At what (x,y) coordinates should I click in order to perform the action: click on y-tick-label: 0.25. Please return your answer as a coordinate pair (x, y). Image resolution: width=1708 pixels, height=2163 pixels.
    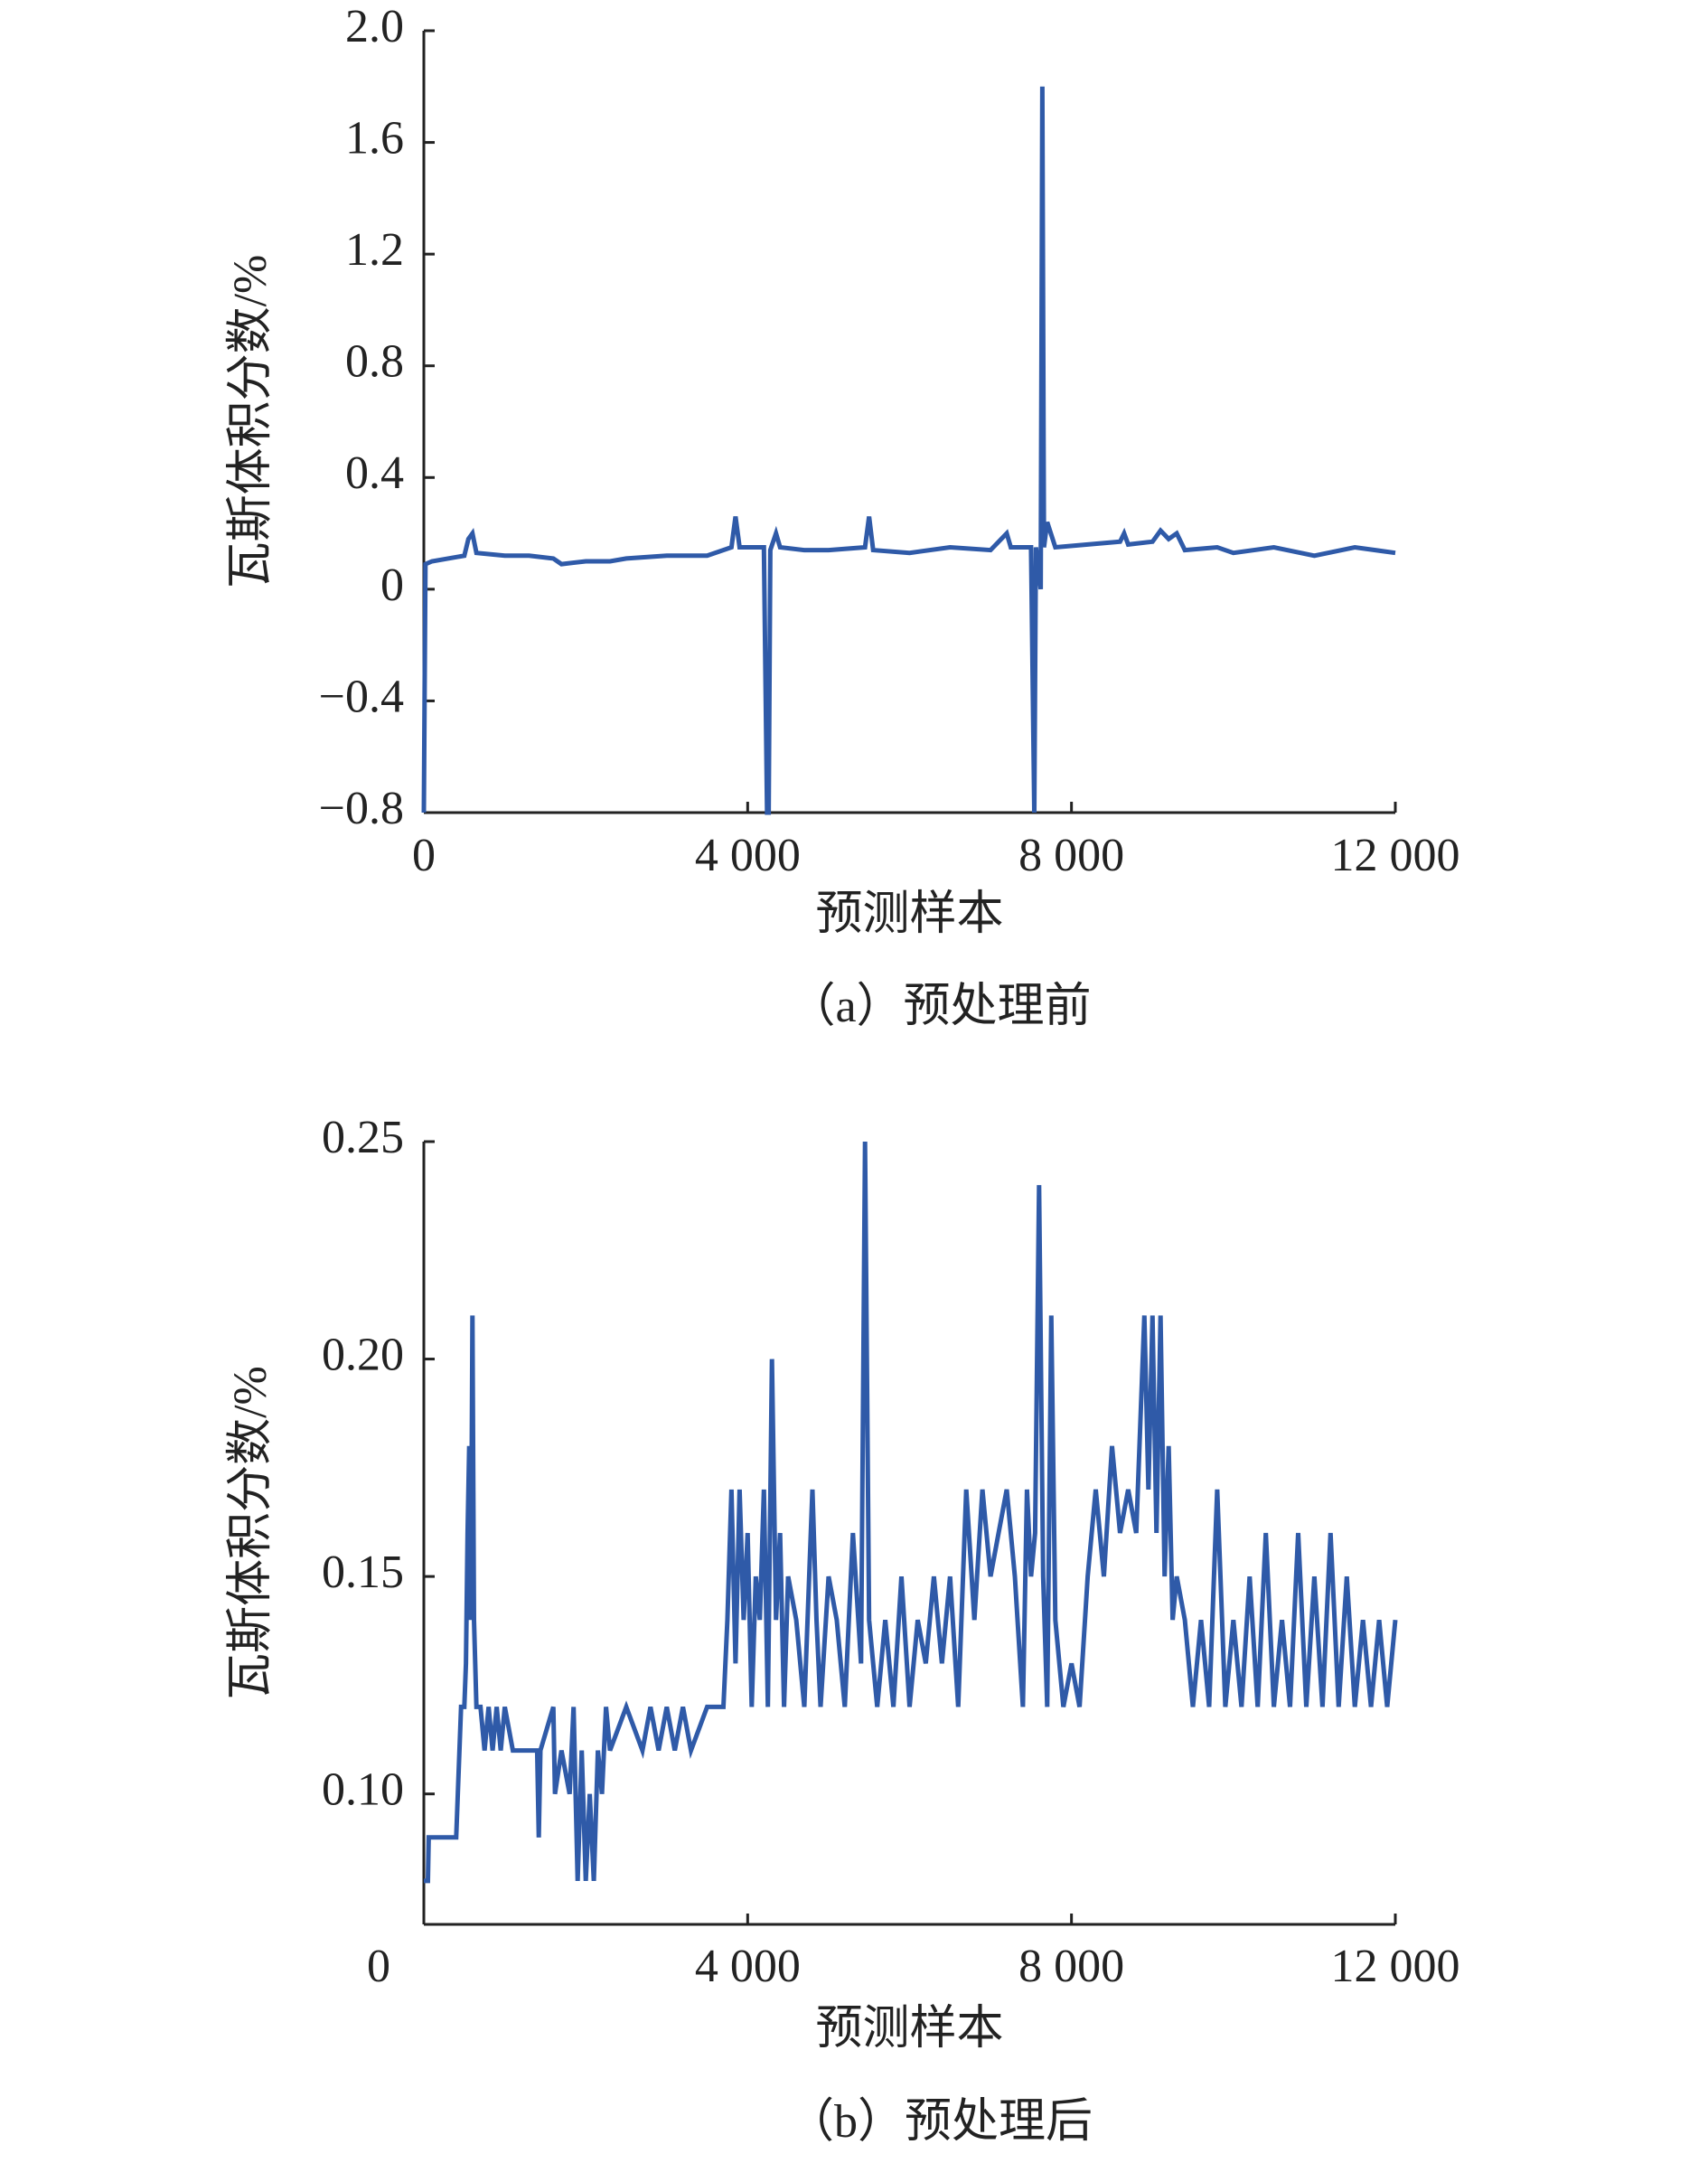
    Looking at the image, I should click on (363, 1137).